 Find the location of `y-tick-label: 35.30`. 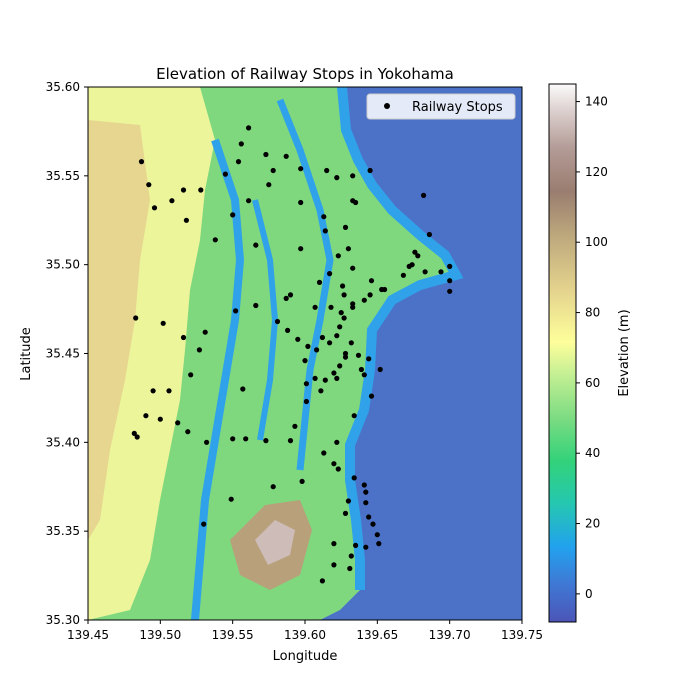

y-tick-label: 35.30 is located at coordinates (63, 620).